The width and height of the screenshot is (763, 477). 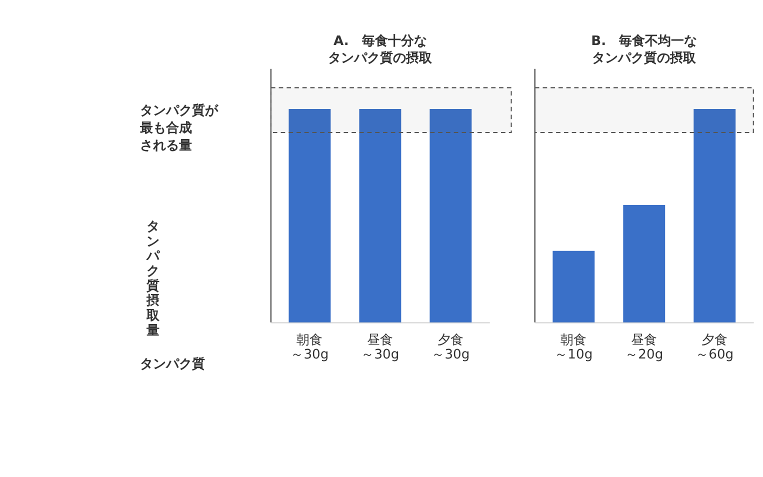 What do you see at coordinates (573, 347) in the screenshot?
I see `x-tick-label: 朝食～10g` at bounding box center [573, 347].